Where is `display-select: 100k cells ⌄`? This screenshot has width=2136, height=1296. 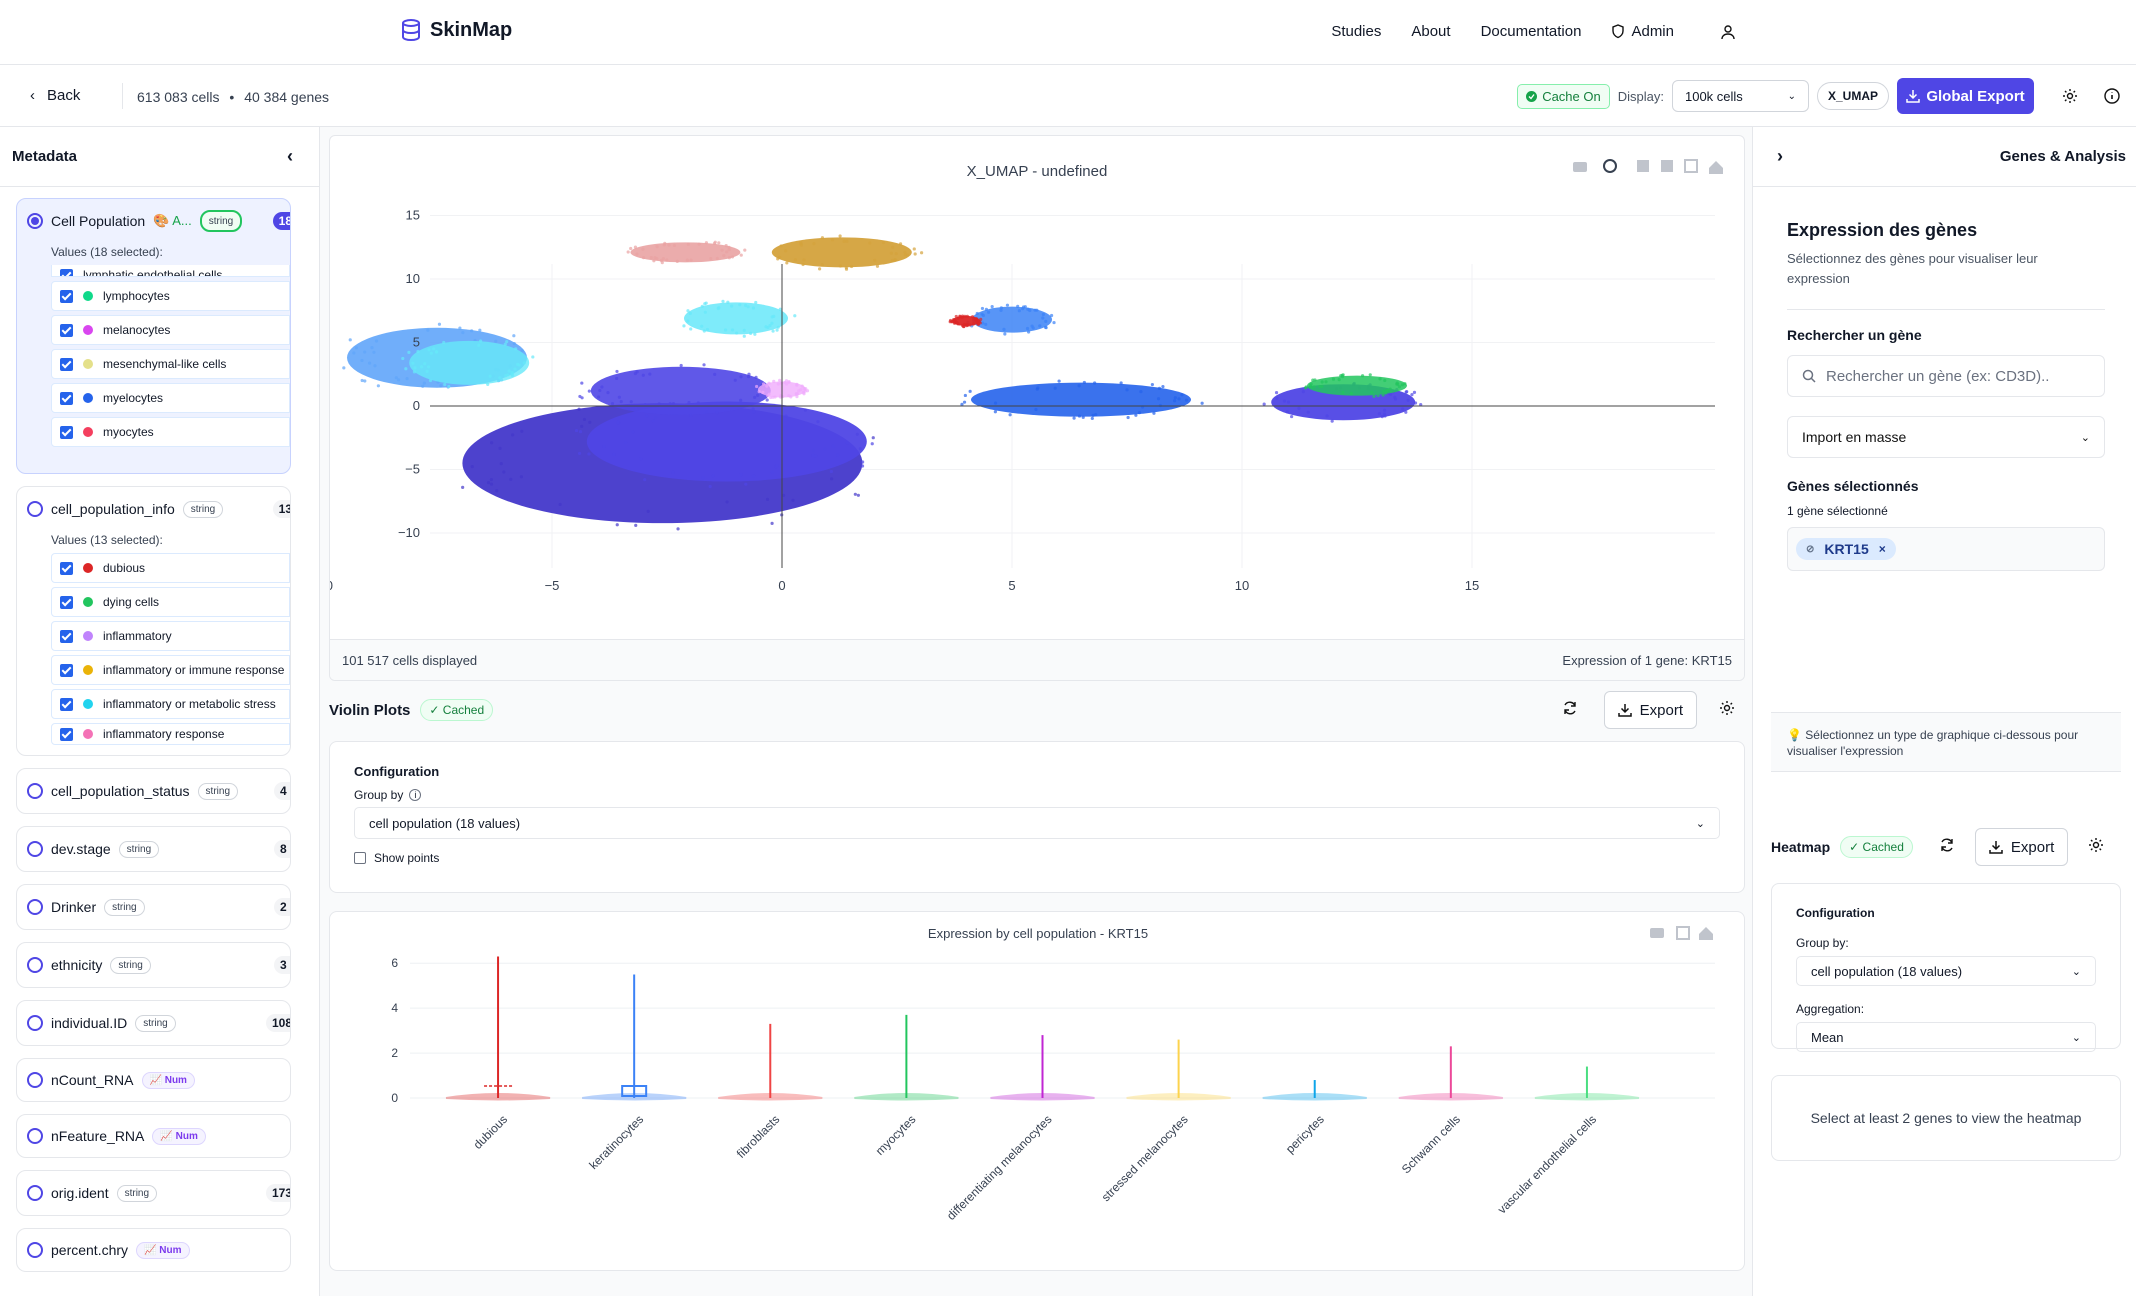
display-select: 100k cells ⌄ is located at coordinates (1740, 96).